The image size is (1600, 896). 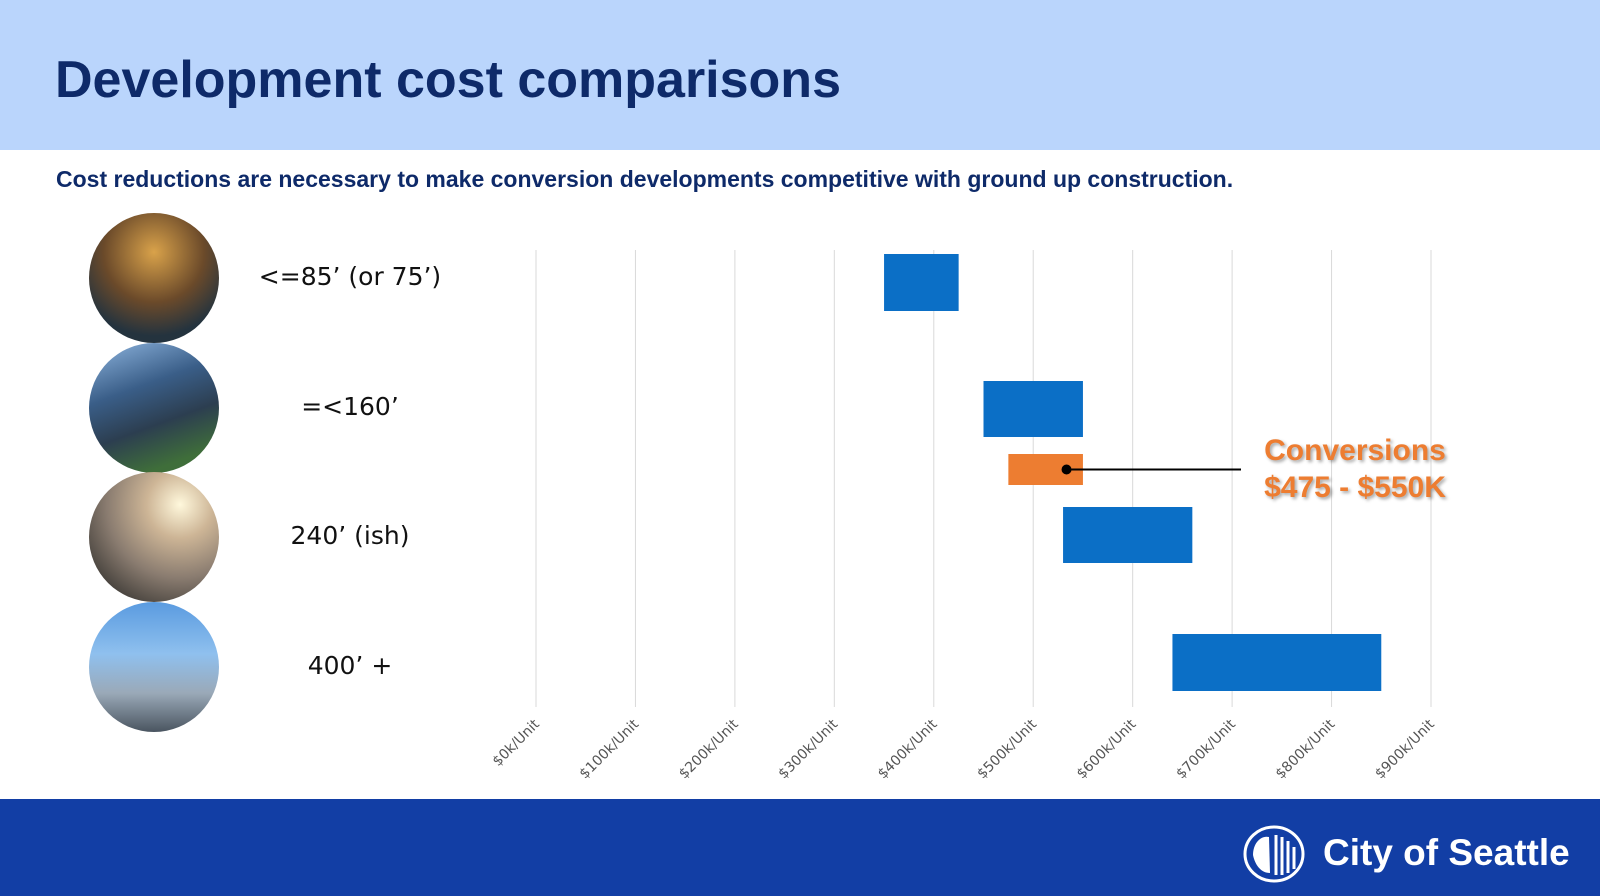 What do you see at coordinates (1206, 749) in the screenshot?
I see `x-tick-label: $700k/Unit` at bounding box center [1206, 749].